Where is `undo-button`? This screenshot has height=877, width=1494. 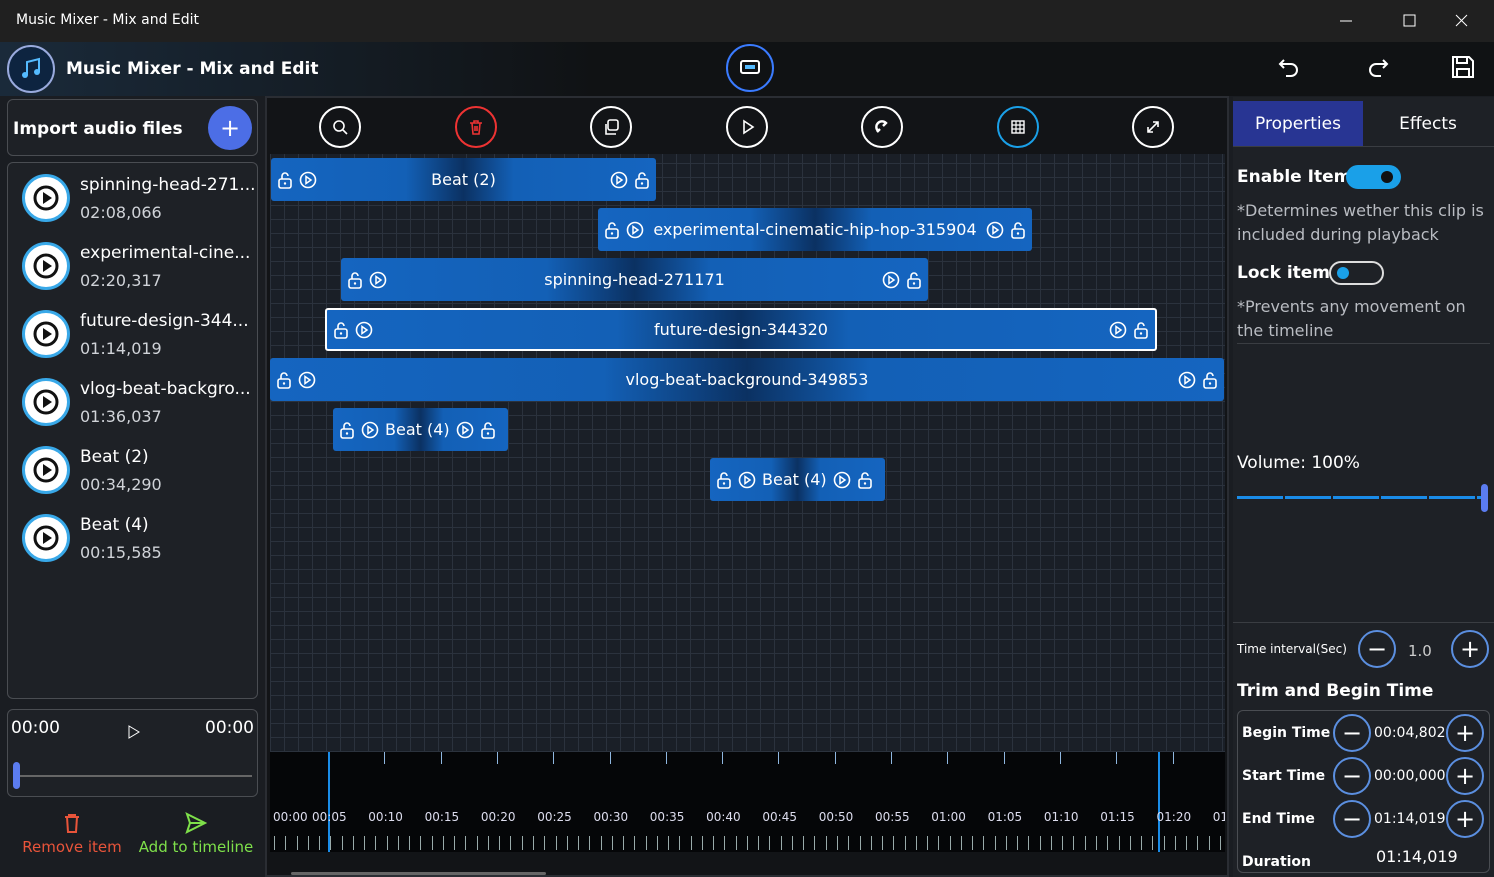 undo-button is located at coordinates (1289, 67).